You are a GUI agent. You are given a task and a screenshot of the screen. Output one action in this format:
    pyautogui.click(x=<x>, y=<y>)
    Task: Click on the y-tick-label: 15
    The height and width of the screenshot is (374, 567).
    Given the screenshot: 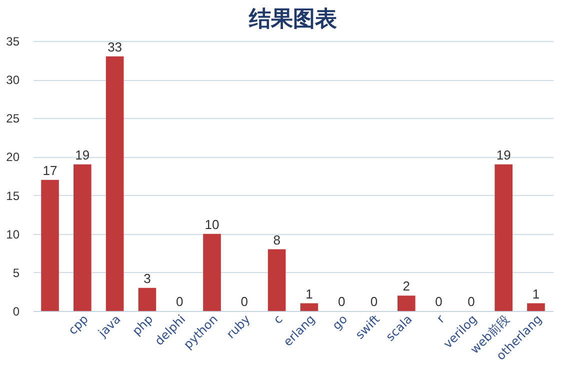 What is the action you would take?
    pyautogui.click(x=13, y=195)
    